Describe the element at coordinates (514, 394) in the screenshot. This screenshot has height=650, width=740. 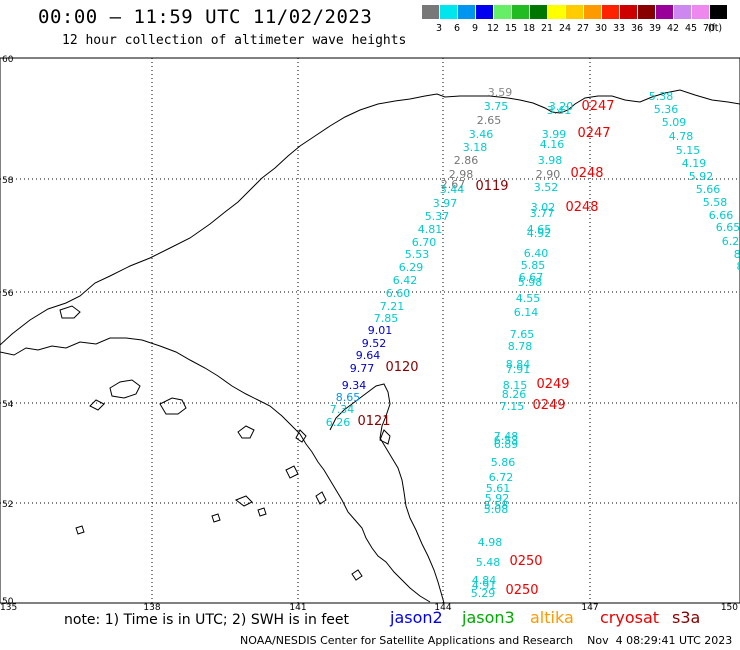
I see `wave-height-value: 8.26` at that location.